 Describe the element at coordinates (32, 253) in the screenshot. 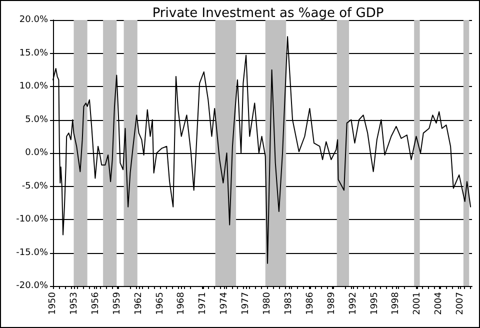

I see `y-tick-label: -15.0%` at that location.